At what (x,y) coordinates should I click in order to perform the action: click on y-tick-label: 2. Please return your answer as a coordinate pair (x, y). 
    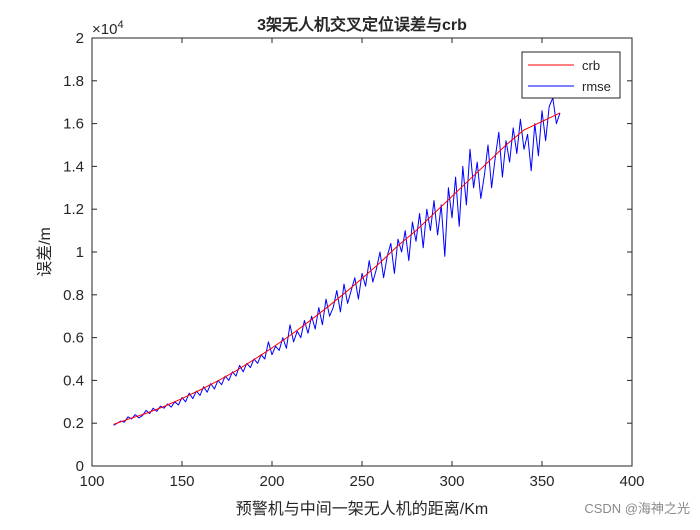
    Looking at the image, I should click on (80, 38).